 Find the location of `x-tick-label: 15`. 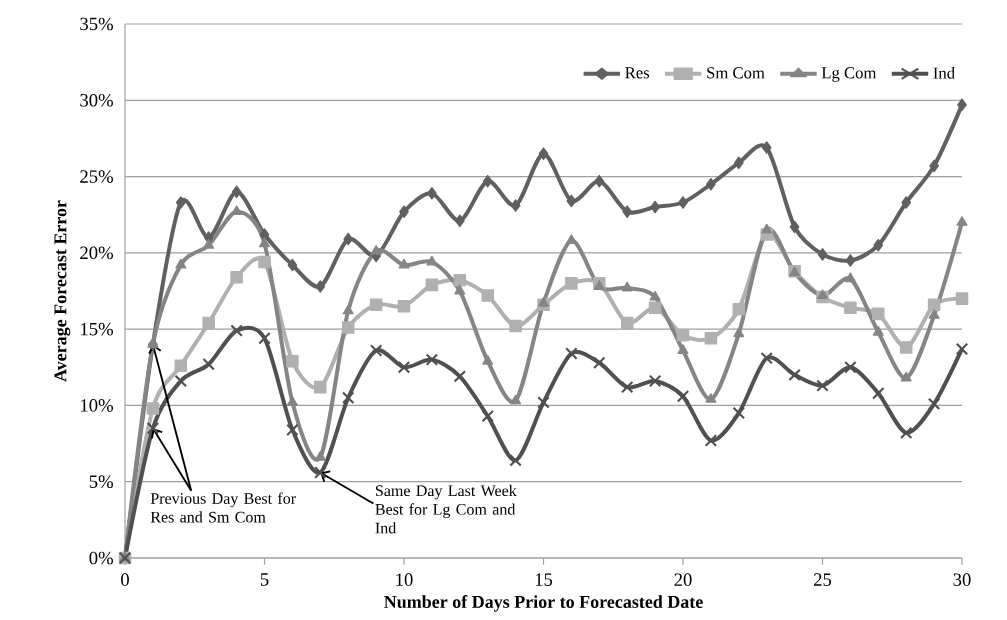

x-tick-label: 15 is located at coordinates (544, 579).